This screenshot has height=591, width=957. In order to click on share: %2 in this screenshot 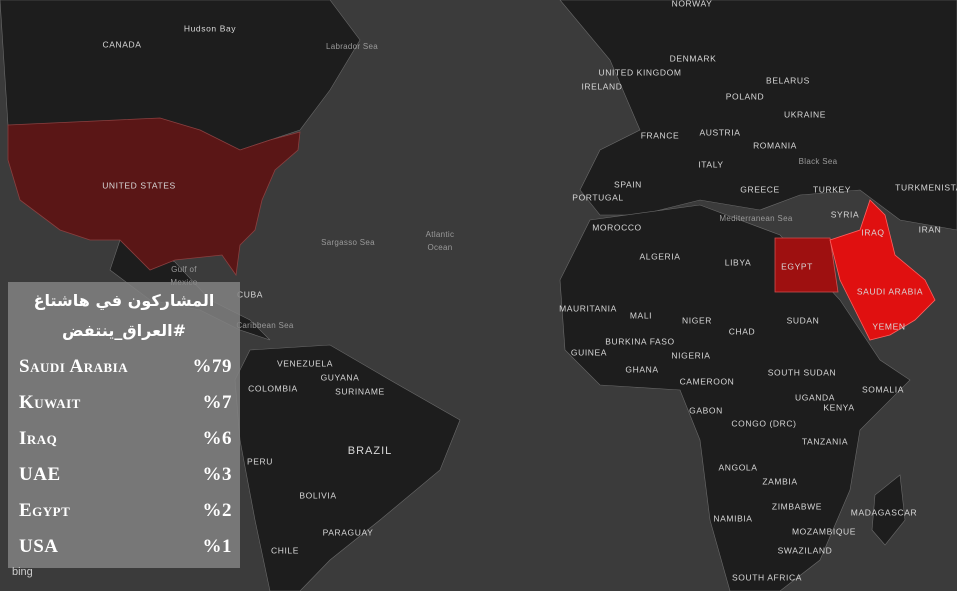, I will do `click(217, 510)`.